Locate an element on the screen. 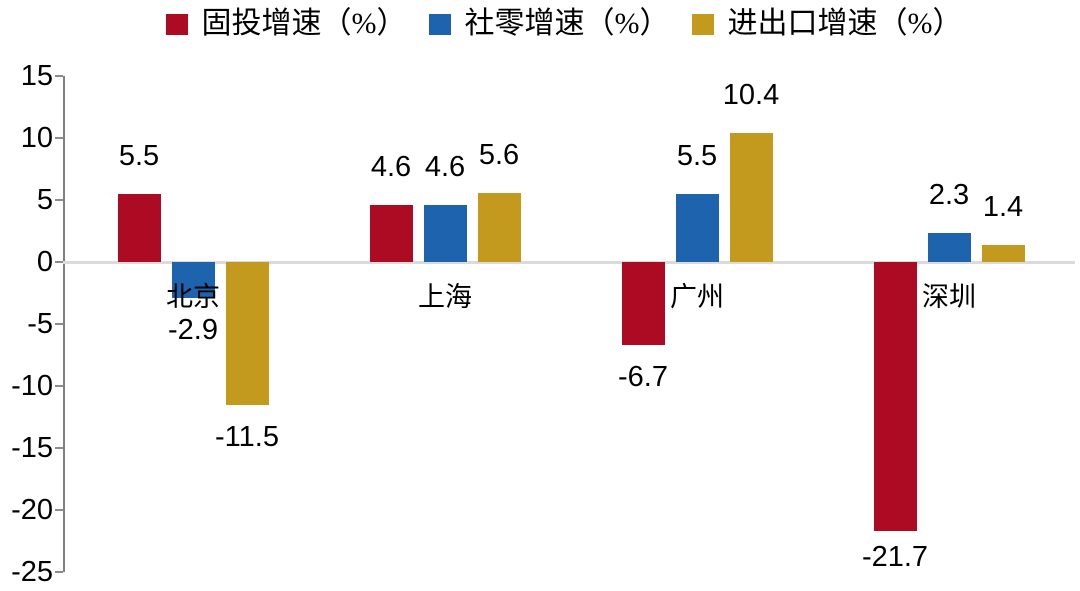  y-axis-tick-label: -15 is located at coordinates (32, 448).